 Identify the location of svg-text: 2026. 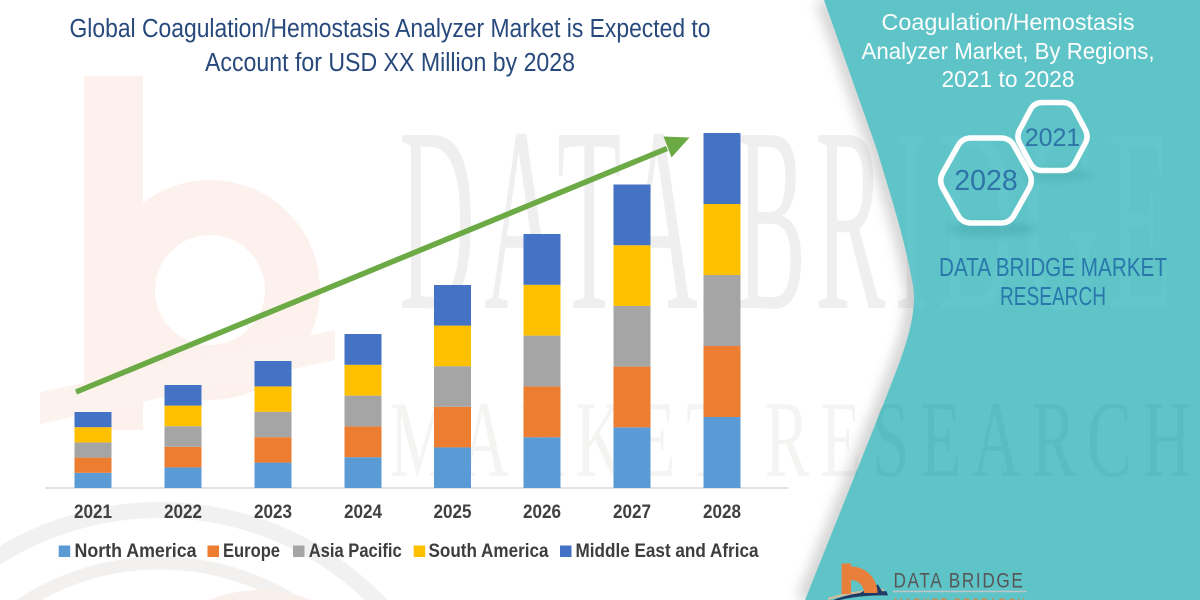
(542, 512).